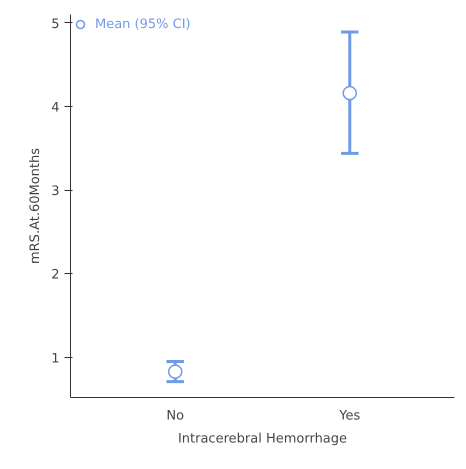  Describe the element at coordinates (143, 24) in the screenshot. I see `legend-label: Mean (95% CI)` at that location.